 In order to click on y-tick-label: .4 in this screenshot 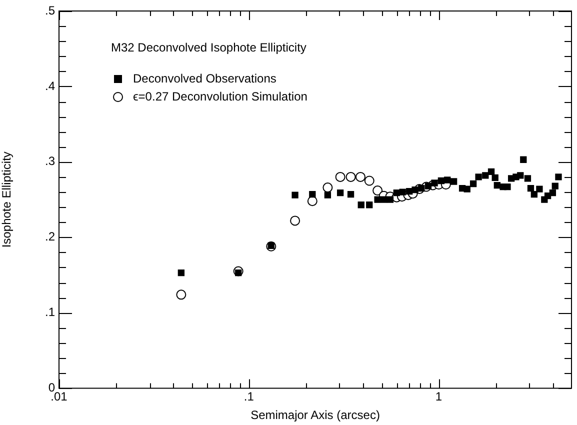, I will do `click(50, 85)`.